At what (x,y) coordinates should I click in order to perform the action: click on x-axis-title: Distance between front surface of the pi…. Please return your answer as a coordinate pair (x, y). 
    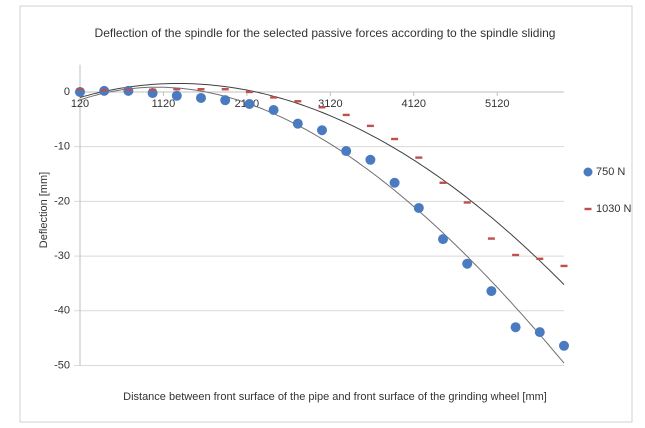
    Looking at the image, I should click on (335, 397).